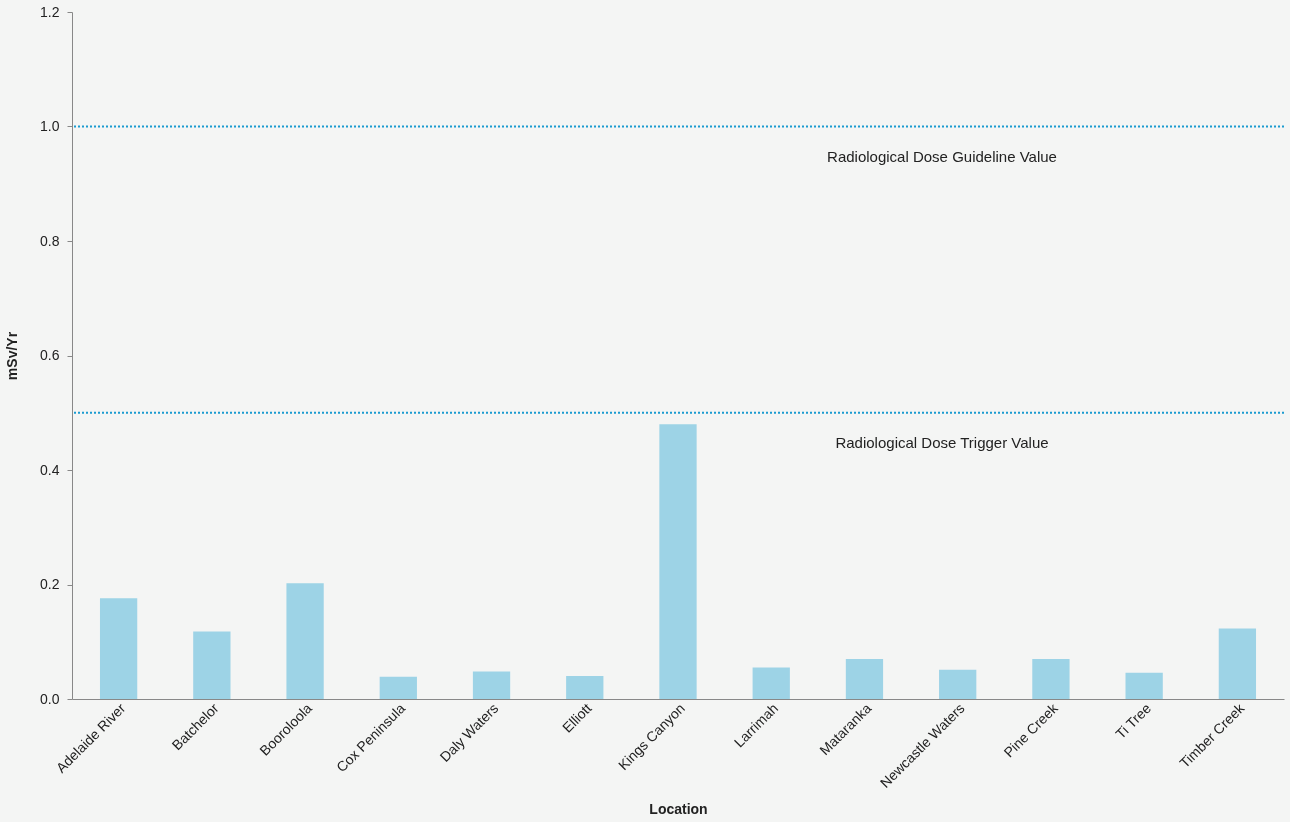  Describe the element at coordinates (50, 240) in the screenshot. I see `y-tick-label: 0.8` at that location.